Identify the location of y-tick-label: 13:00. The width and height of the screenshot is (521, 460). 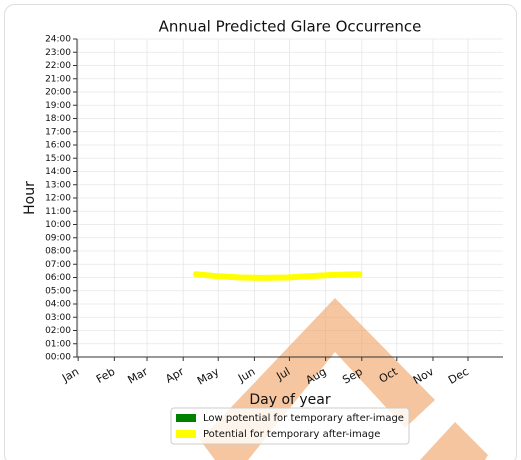
(58, 185).